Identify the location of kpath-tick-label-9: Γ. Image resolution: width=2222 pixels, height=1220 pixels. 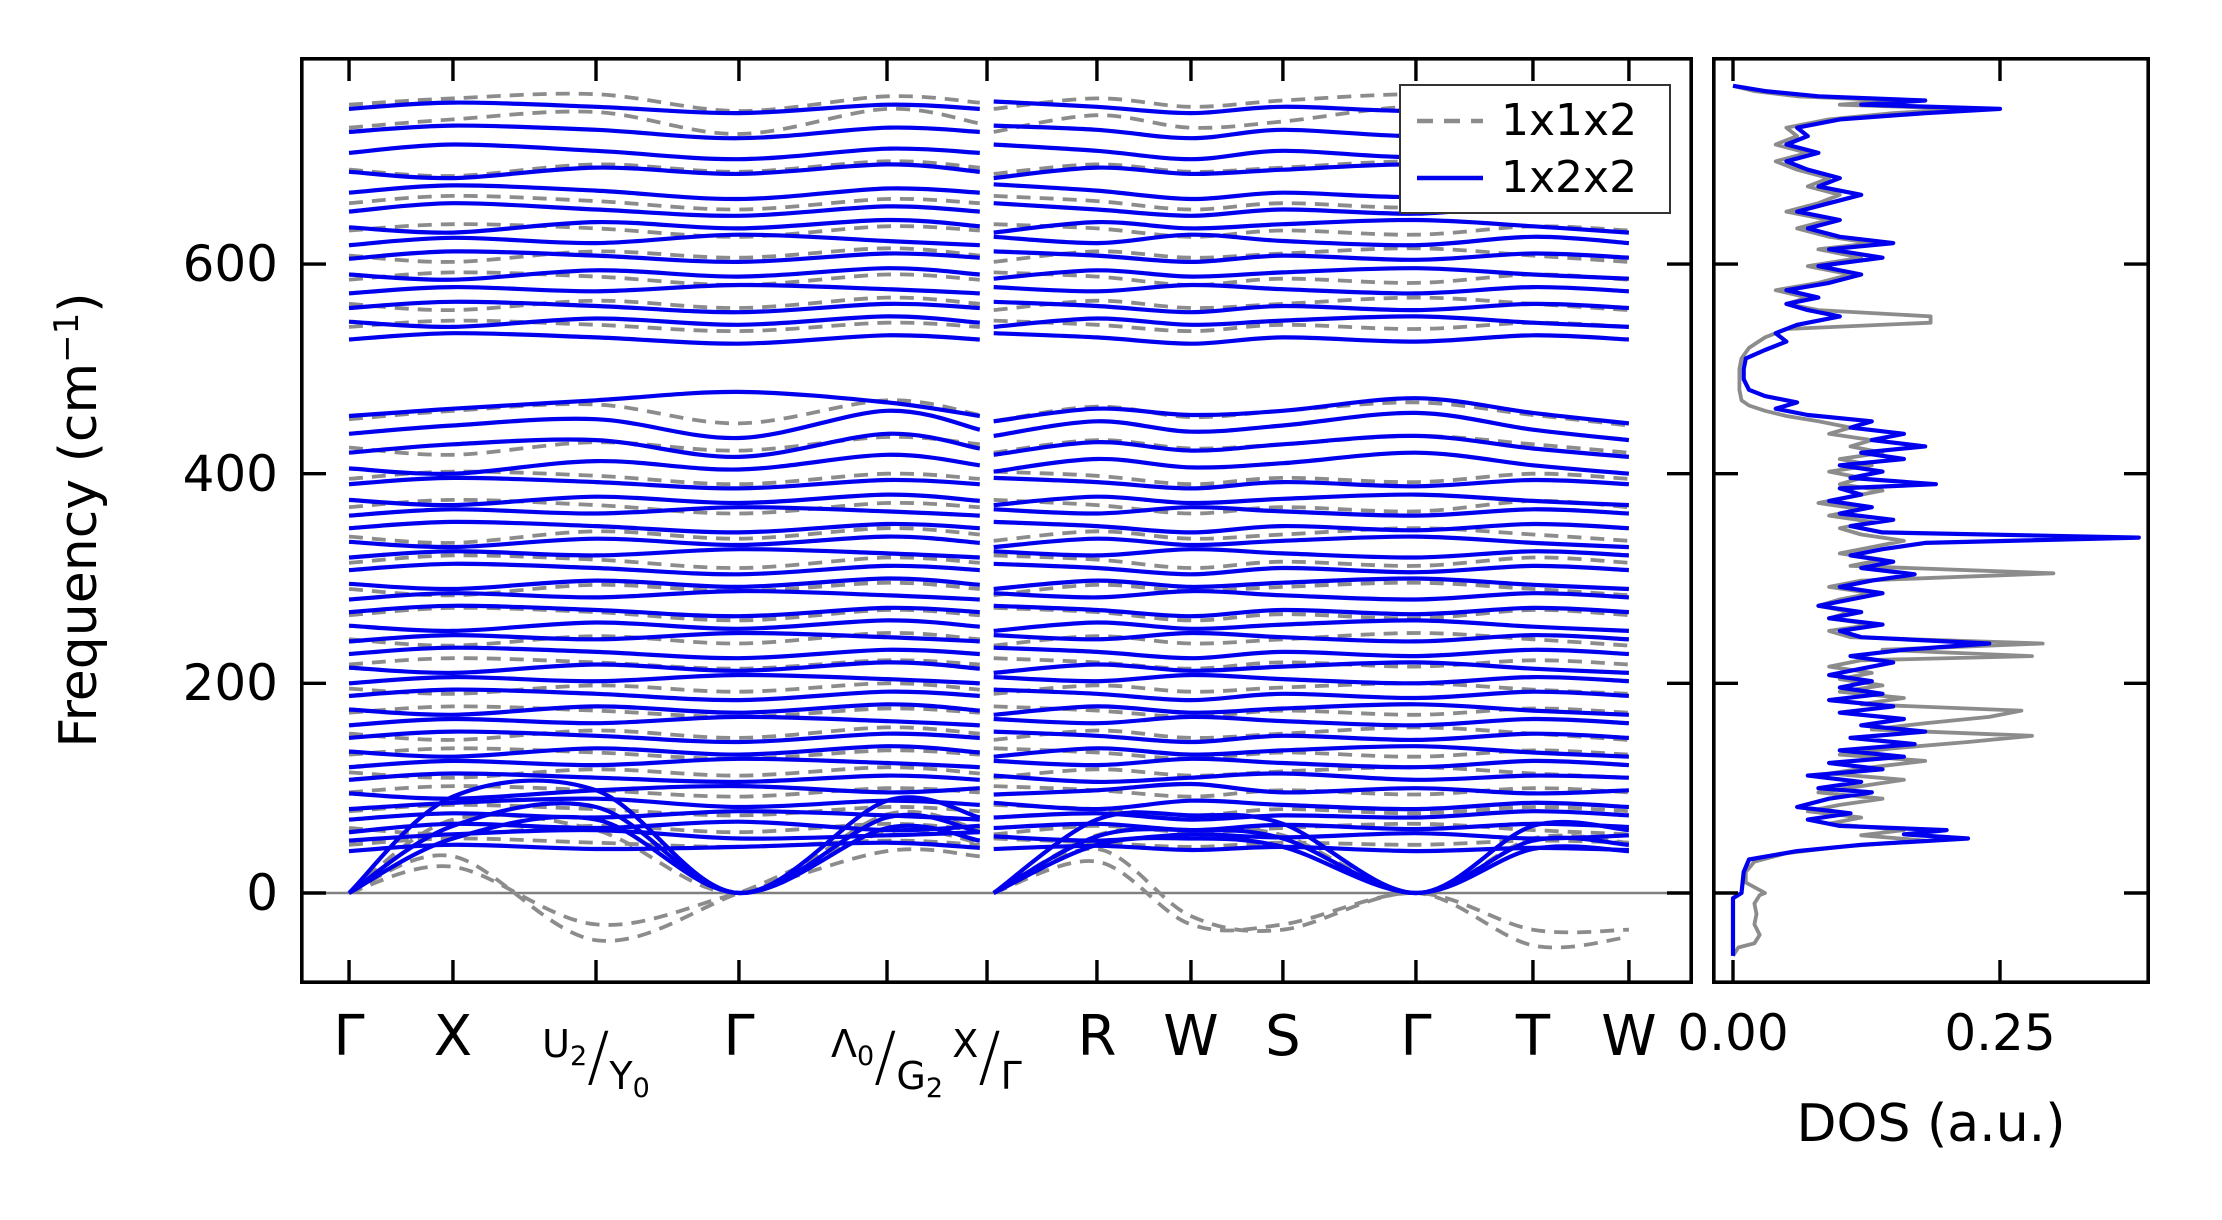
(1416, 1036).